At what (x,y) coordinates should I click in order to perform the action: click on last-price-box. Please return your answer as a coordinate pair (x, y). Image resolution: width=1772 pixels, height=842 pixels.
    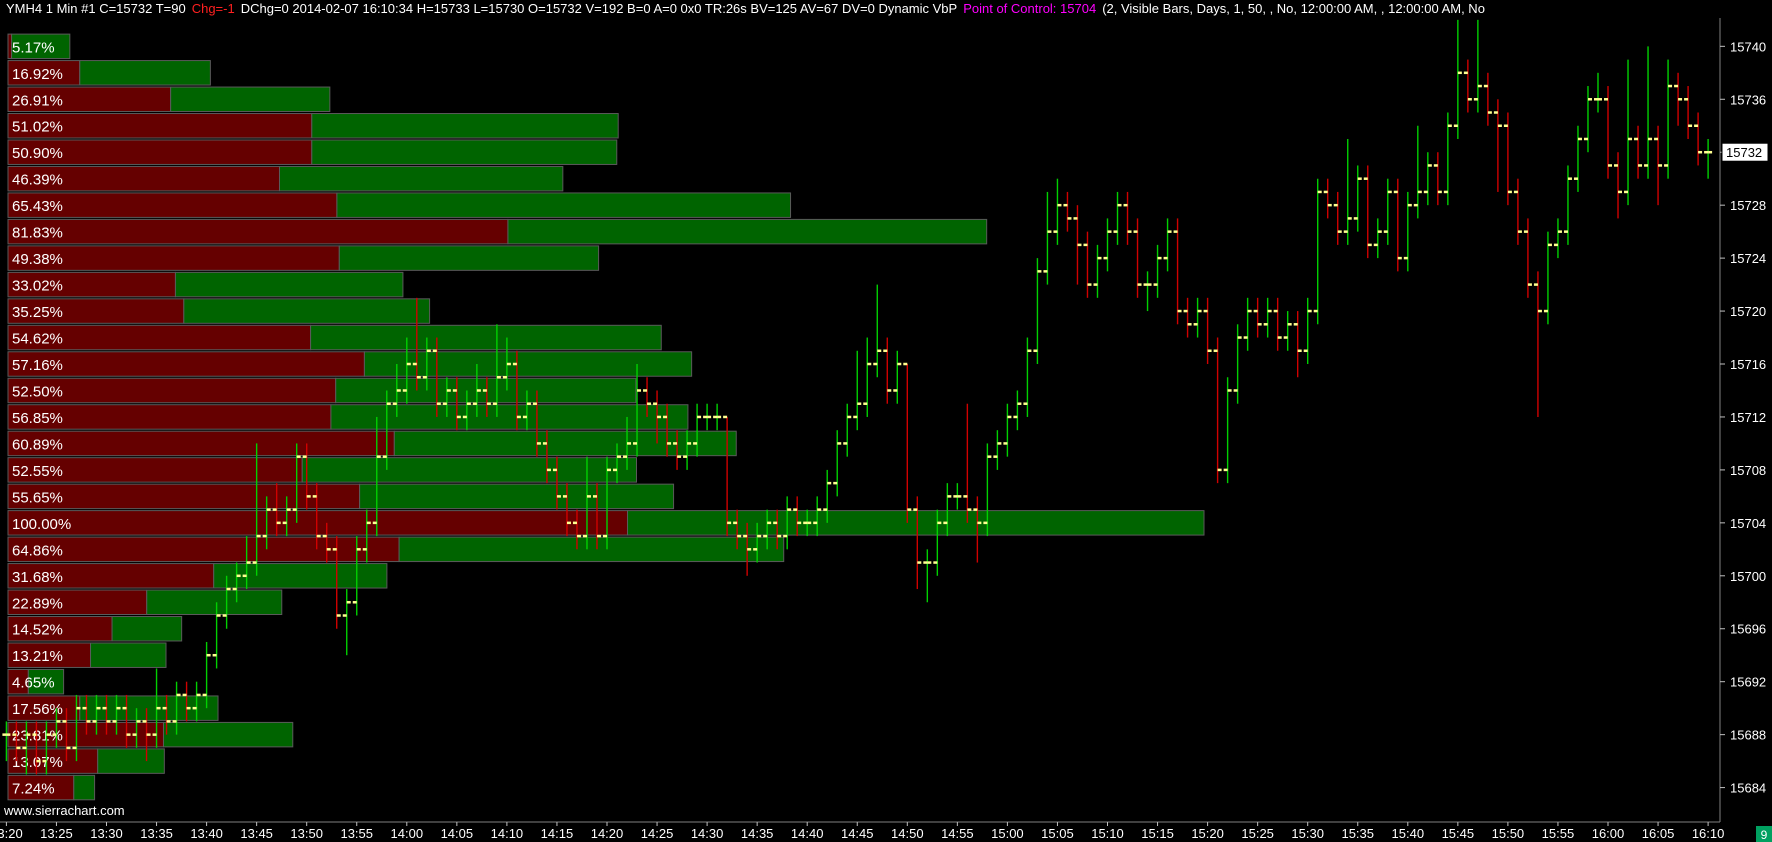
    Looking at the image, I should click on (1745, 152).